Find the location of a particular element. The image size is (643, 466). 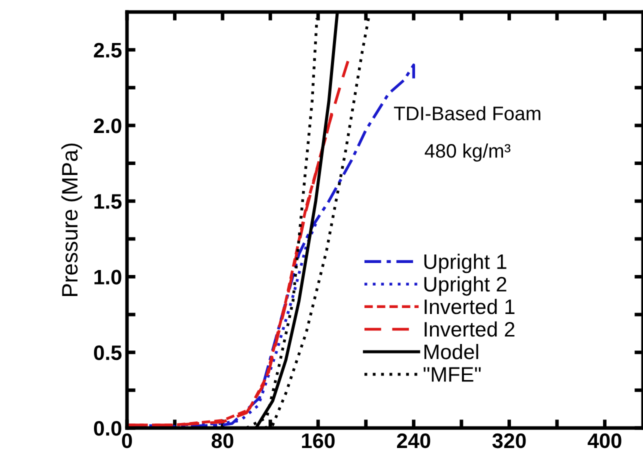

y-tick-label: 1.0 is located at coordinates (108, 277).